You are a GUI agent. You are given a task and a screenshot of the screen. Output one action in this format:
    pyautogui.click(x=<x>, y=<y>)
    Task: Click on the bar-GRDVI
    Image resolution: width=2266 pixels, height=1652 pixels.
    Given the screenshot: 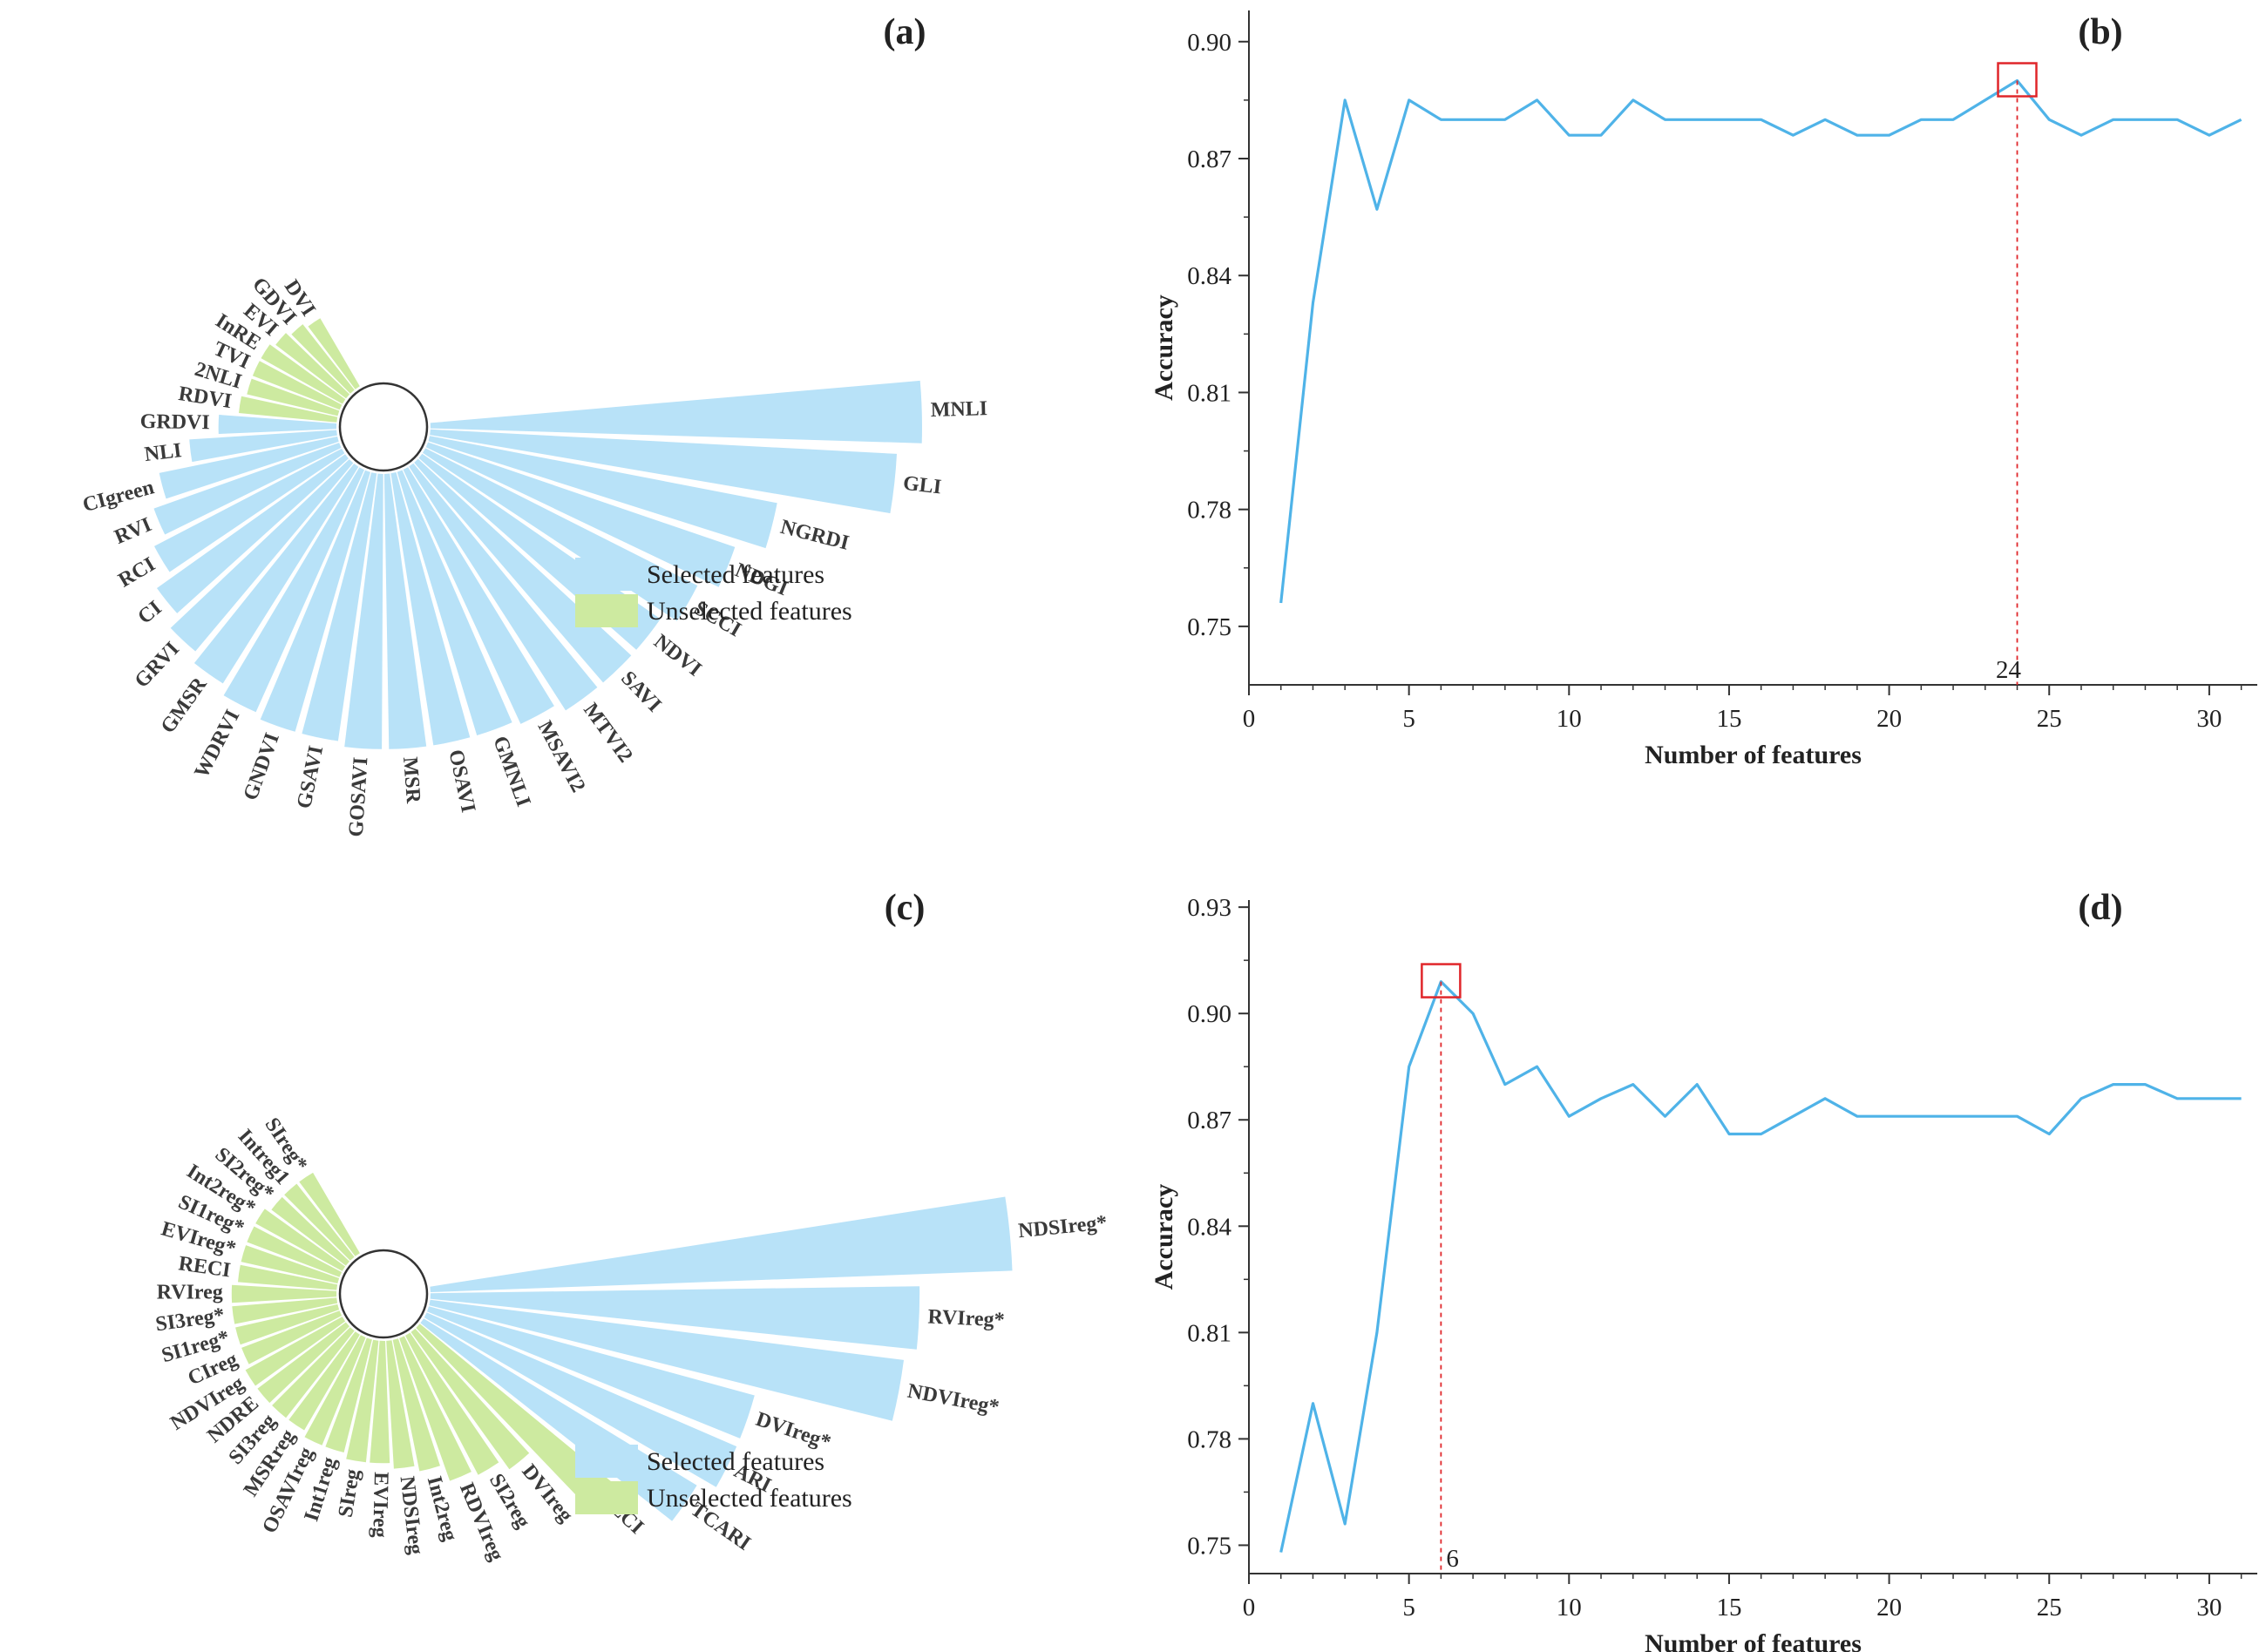 What is the action you would take?
    pyautogui.click(x=277, y=424)
    